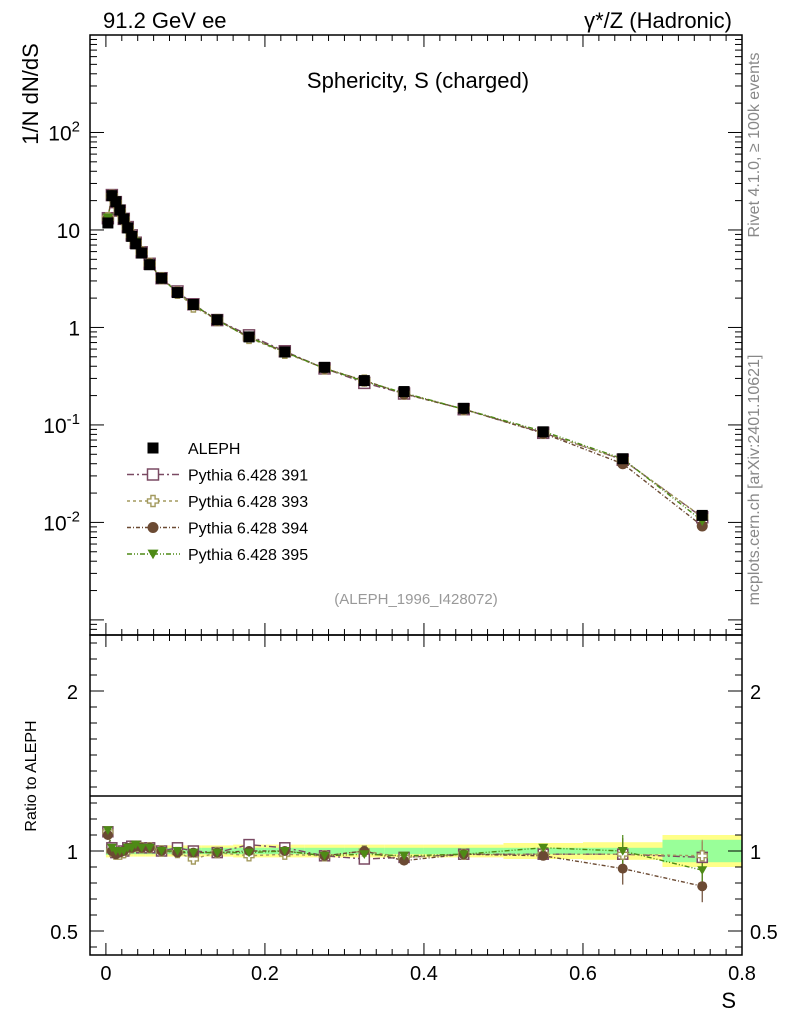  I want to click on rivet-version-label: Rivet 4.1.0, ≥ 100k events, so click(754, 145).